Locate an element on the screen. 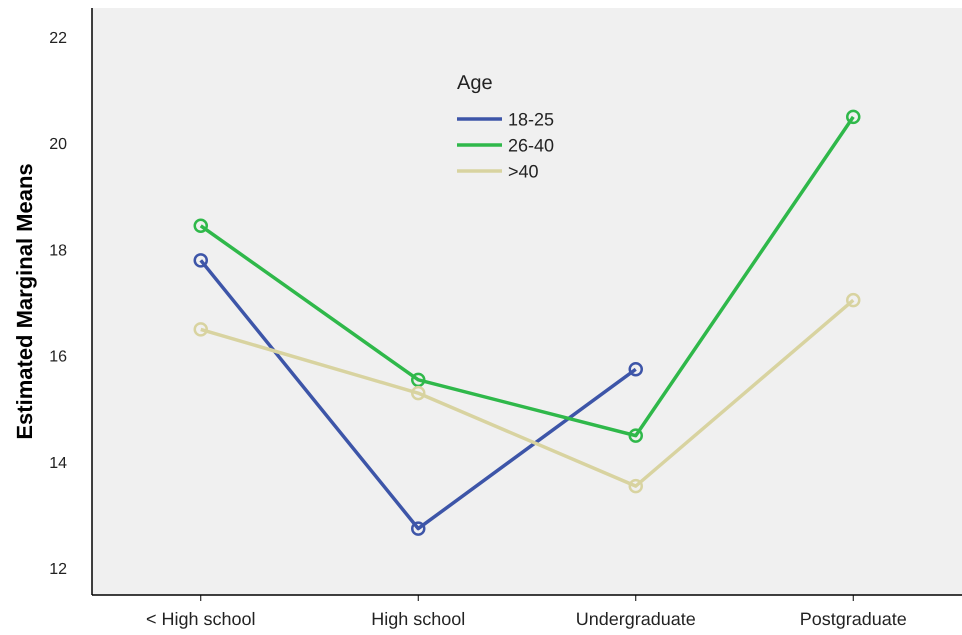  y-tick-label: 14 is located at coordinates (58, 463).